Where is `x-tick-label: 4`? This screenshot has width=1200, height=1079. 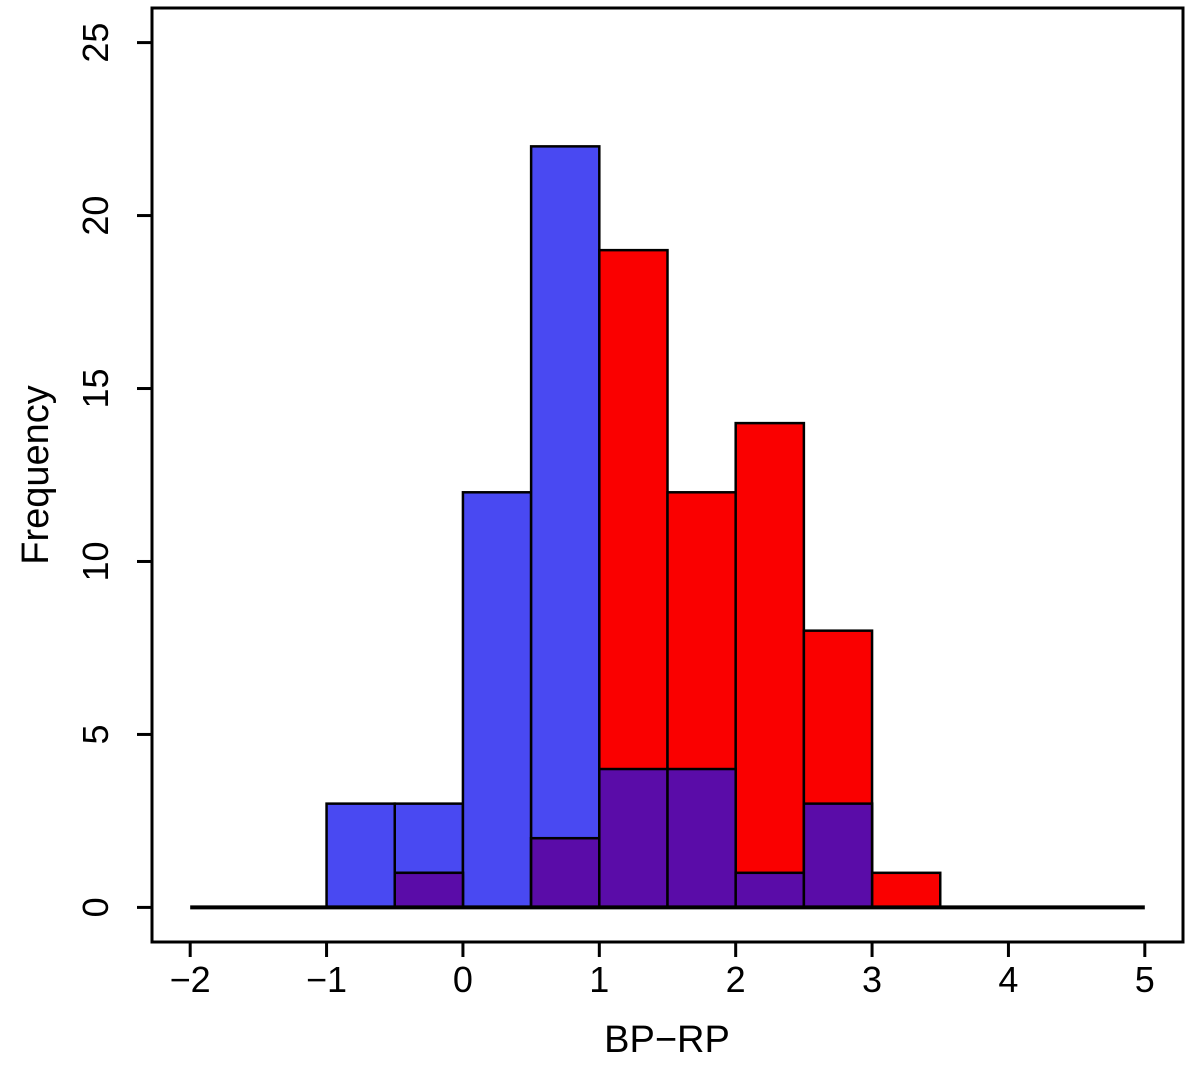
x-tick-label: 4 is located at coordinates (1008, 979).